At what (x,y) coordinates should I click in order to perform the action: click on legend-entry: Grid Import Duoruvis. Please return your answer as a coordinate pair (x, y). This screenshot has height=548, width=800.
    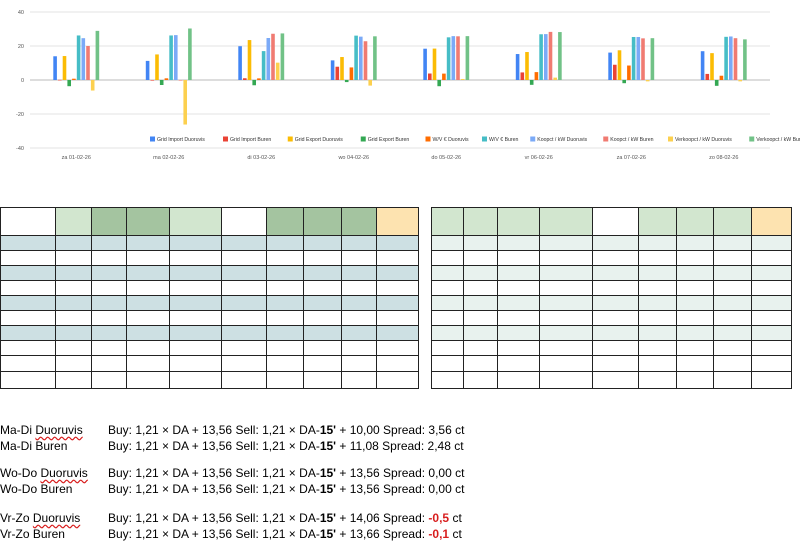
    Looking at the image, I should click on (181, 140).